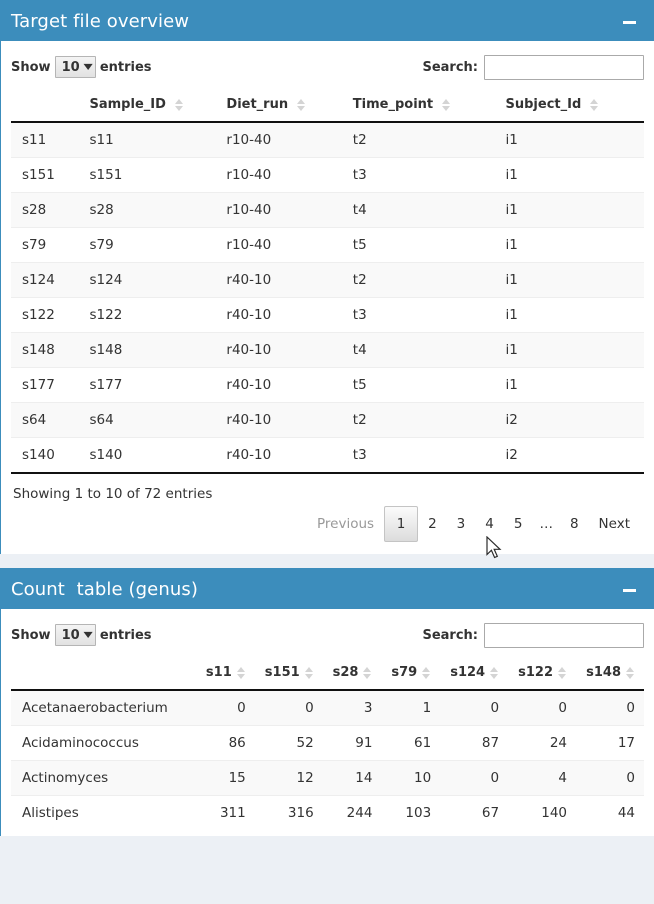 This screenshot has width=654, height=904. Describe the element at coordinates (518, 524) in the screenshot. I see `pagination-page-5: 5` at that location.